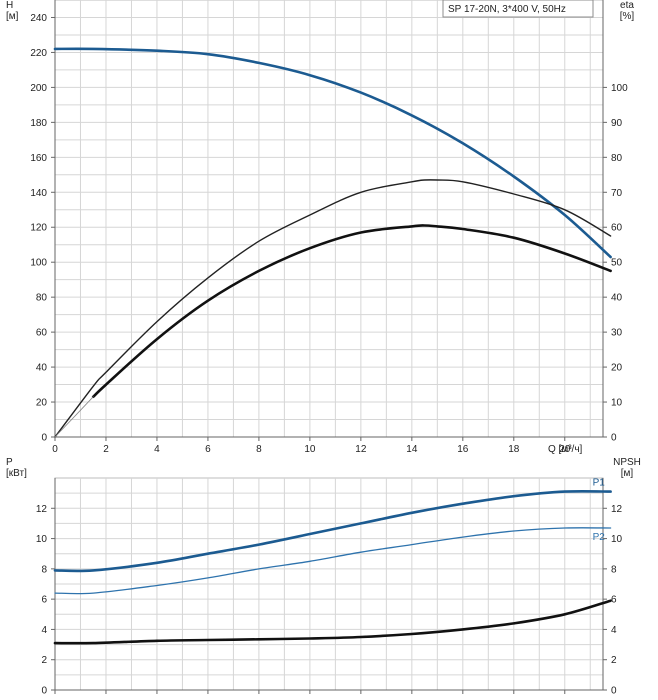 This screenshot has width=658, height=700. Describe the element at coordinates (12, 16) in the screenshot. I see `y-axis-label: [м]` at that location.